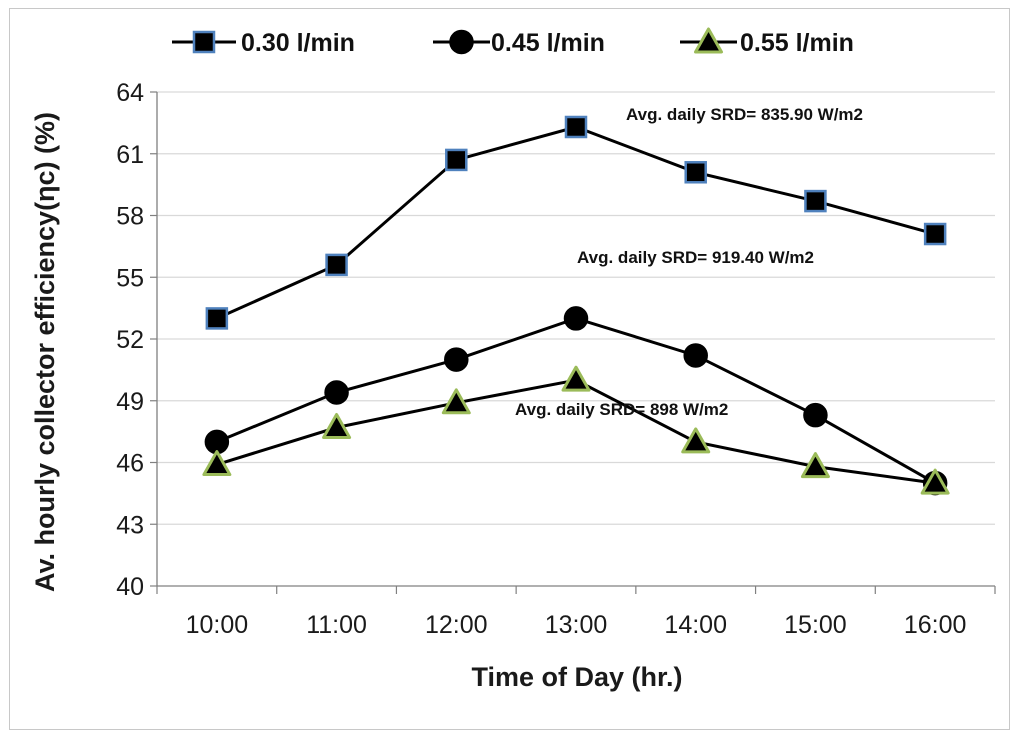 Image resolution: width=1019 pixels, height=740 pixels. I want to click on y-tick-label: 55, so click(130, 278).